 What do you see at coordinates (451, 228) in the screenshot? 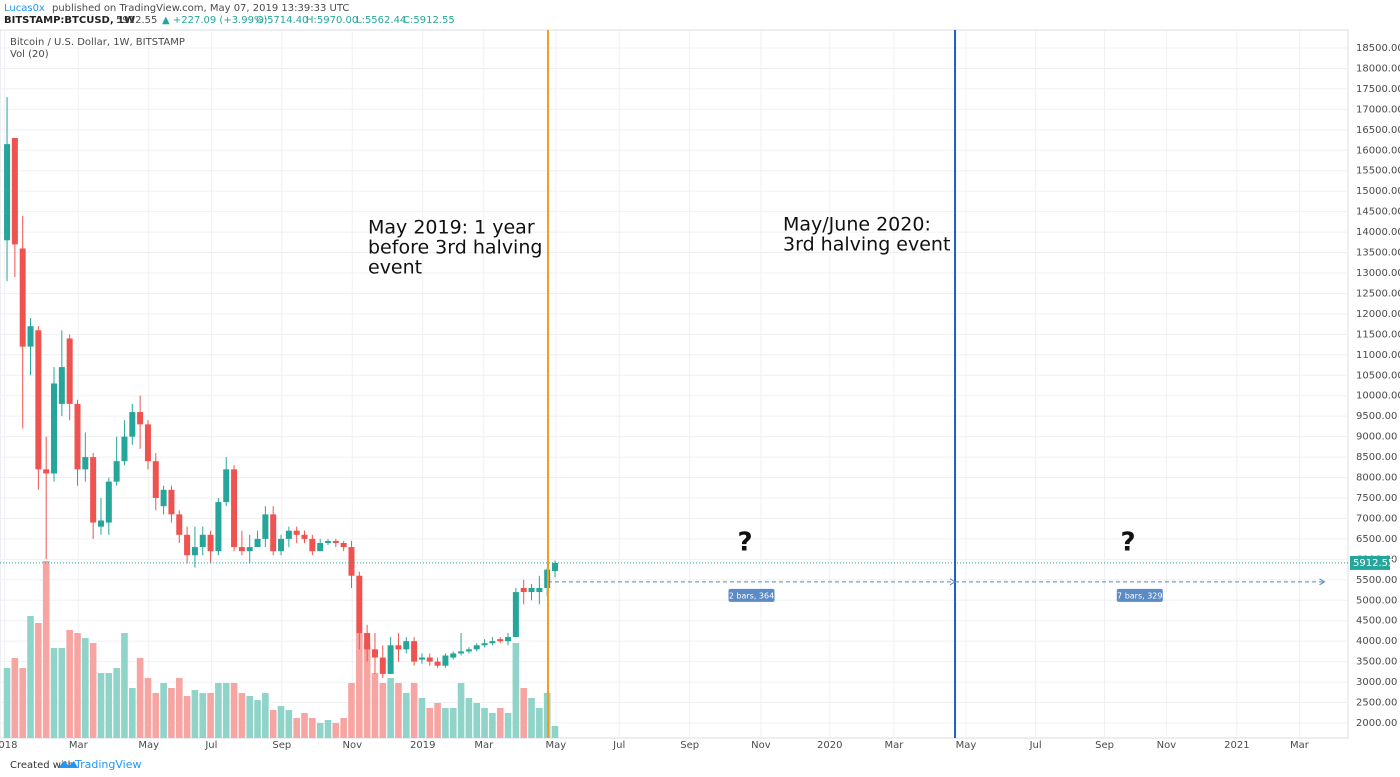
I see `annotation: May 2019: 1 year` at bounding box center [451, 228].